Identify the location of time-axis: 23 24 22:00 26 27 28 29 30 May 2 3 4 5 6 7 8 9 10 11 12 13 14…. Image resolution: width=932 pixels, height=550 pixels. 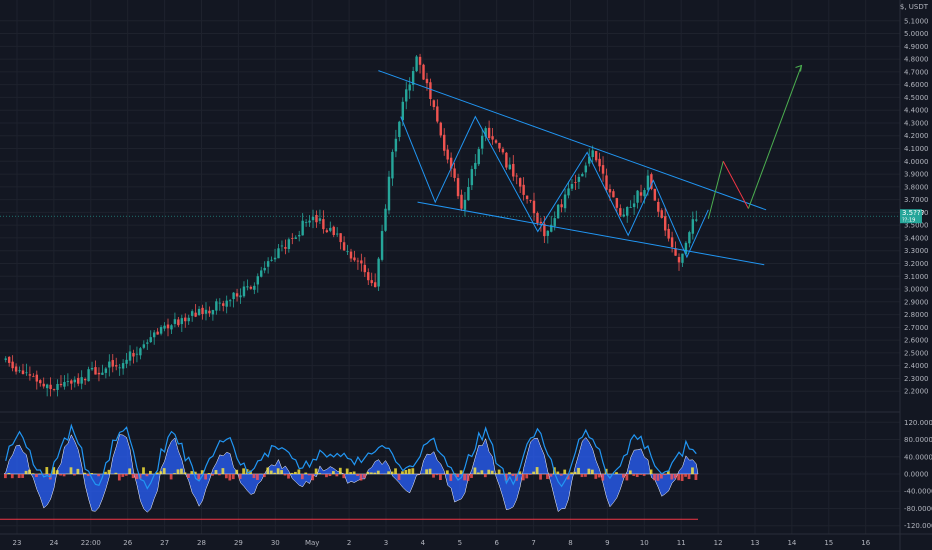
(442, 543).